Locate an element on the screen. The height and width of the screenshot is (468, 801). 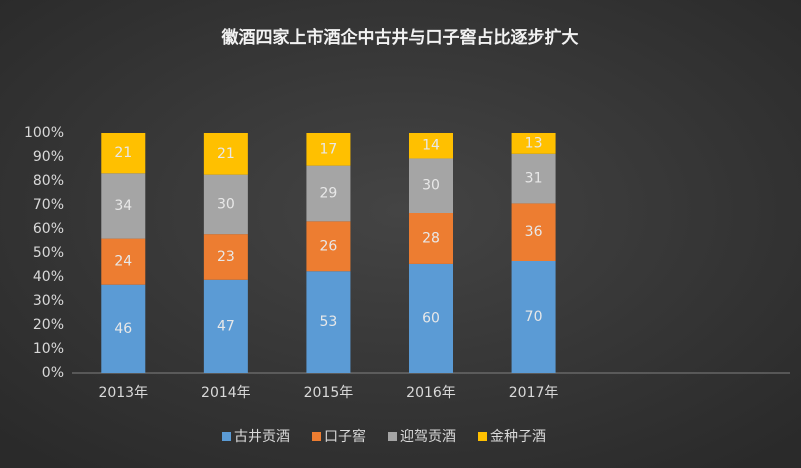
data-label: 26 is located at coordinates (329, 246).